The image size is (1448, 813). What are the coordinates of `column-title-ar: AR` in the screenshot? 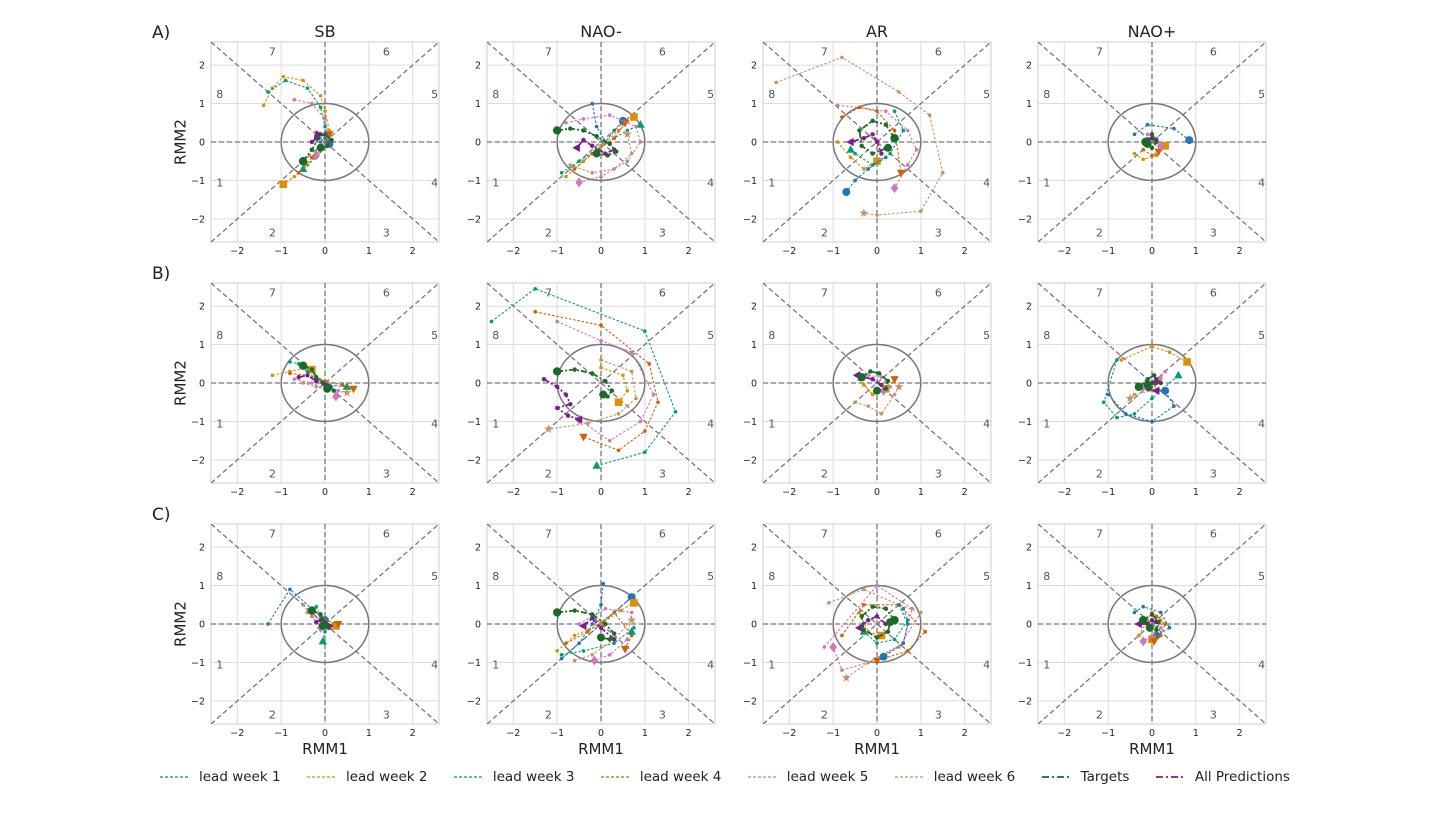 It's located at (877, 31).